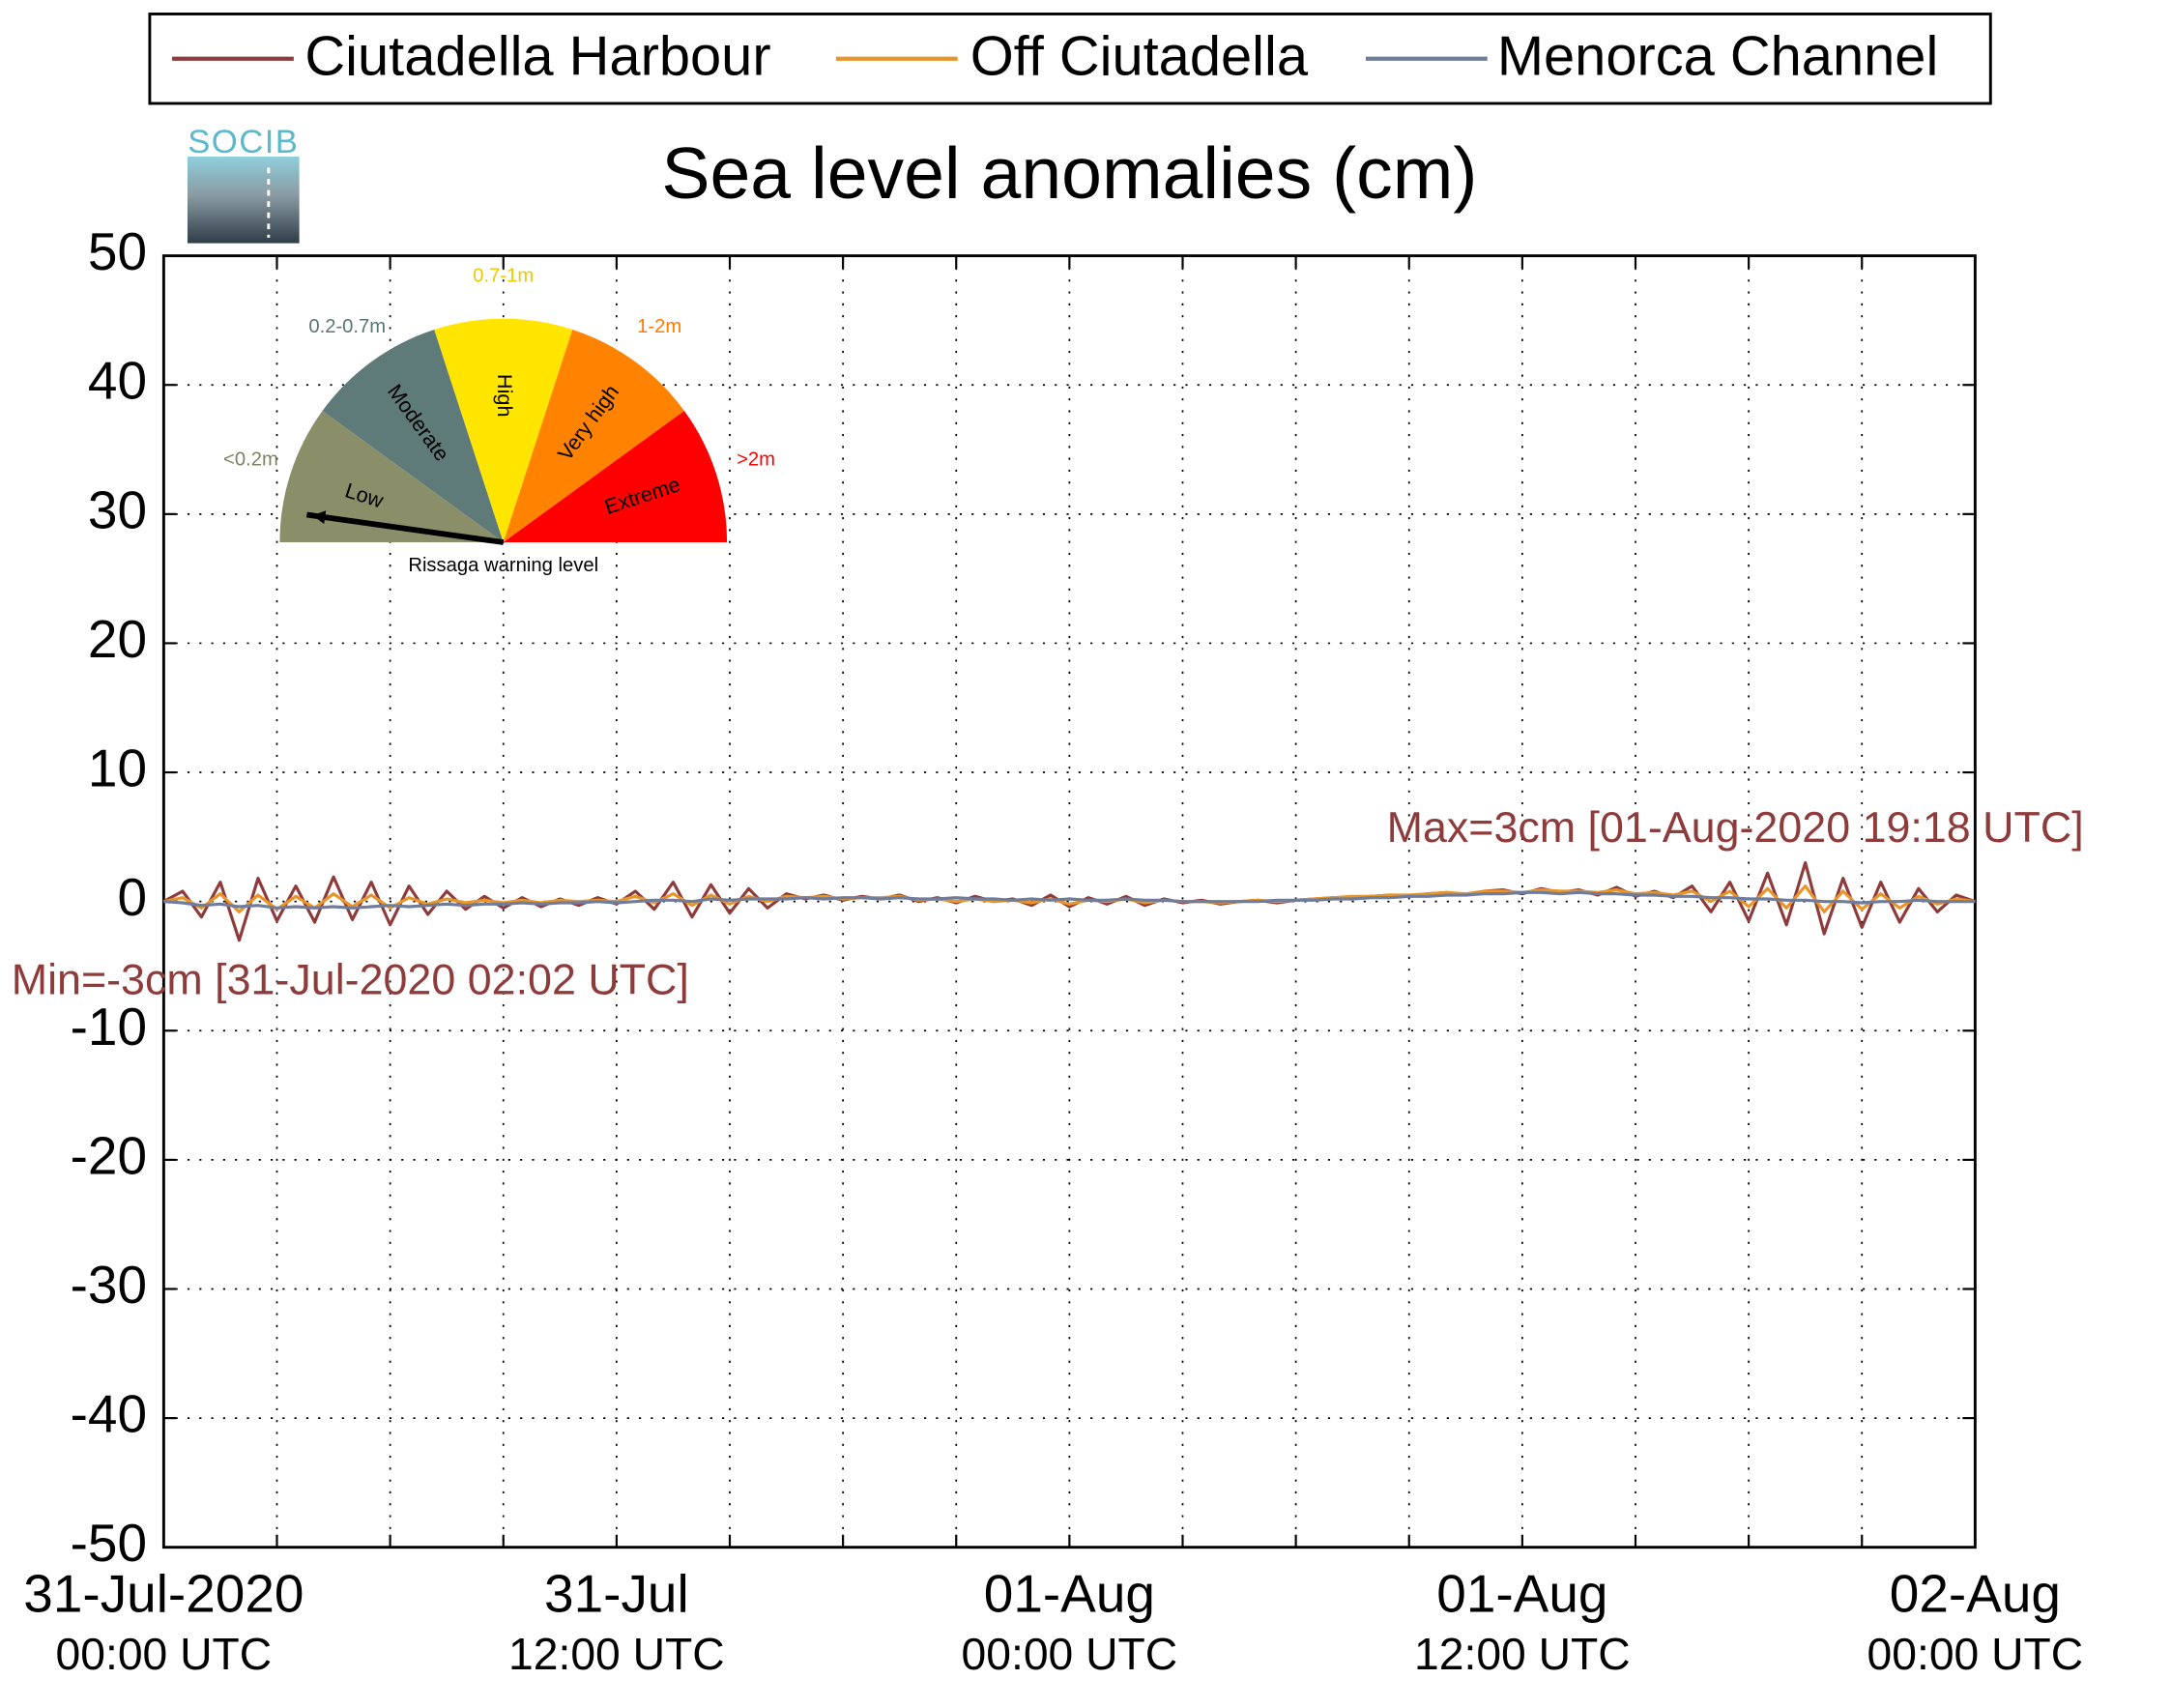 This screenshot has width=2171, height=1708. Describe the element at coordinates (243, 142) in the screenshot. I see `logo-text: SOCIB` at that location.